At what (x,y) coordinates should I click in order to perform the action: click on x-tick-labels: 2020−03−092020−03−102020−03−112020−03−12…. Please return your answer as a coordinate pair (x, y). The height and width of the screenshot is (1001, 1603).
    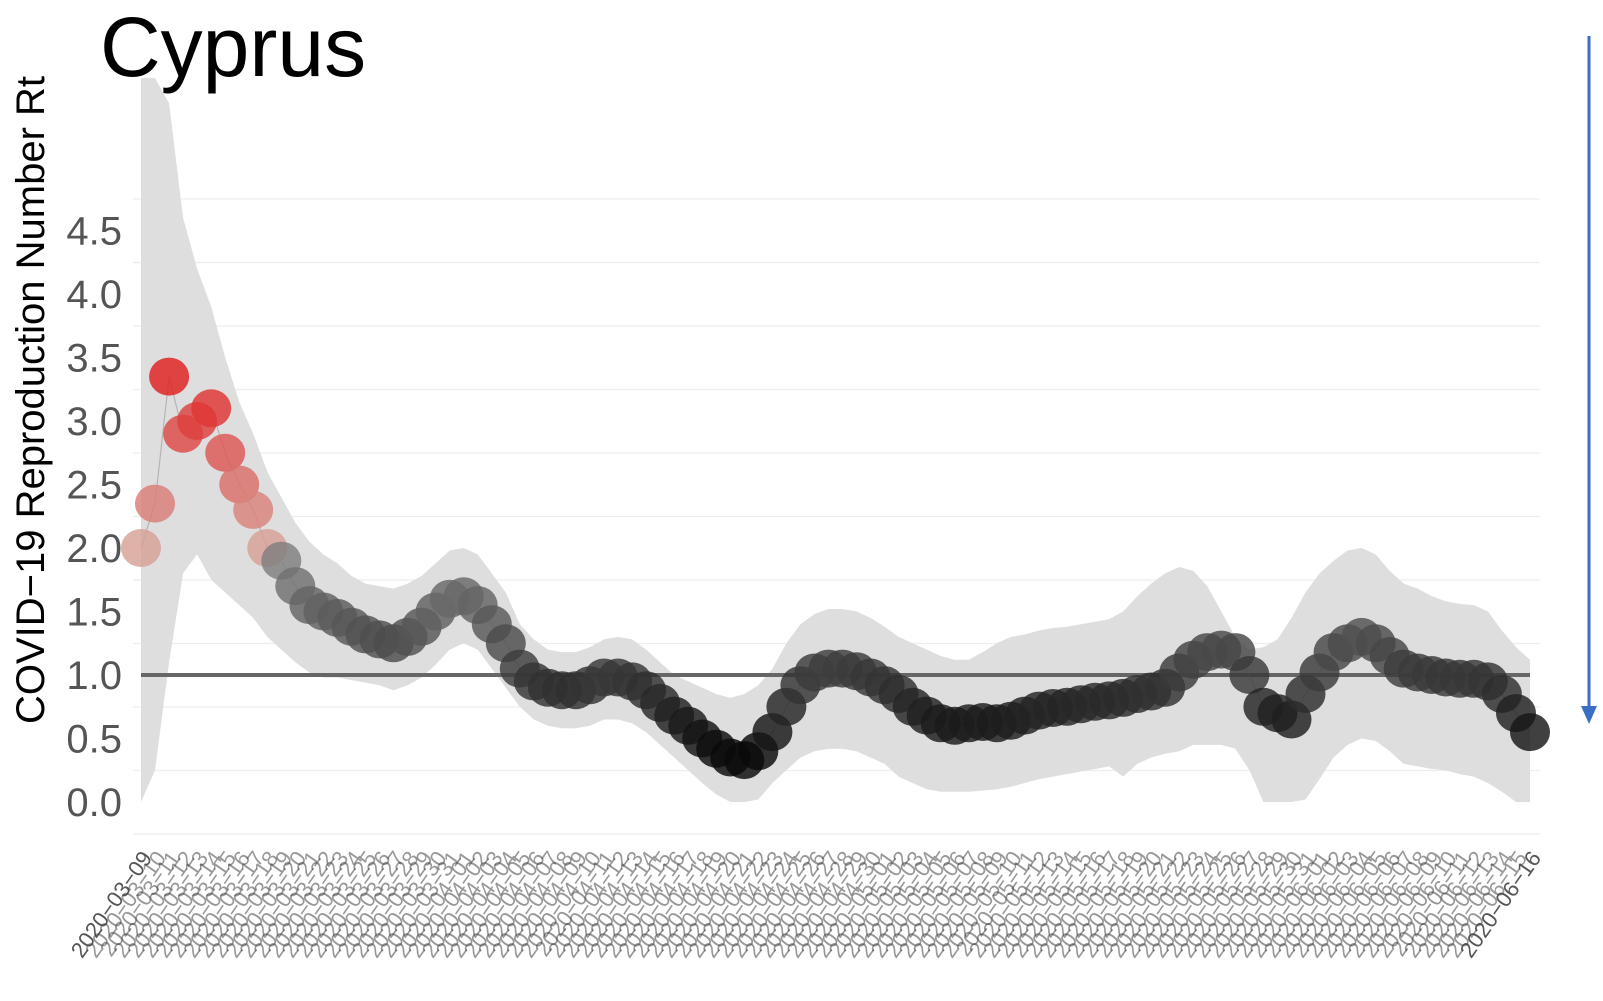
    Looking at the image, I should click on (806, 905).